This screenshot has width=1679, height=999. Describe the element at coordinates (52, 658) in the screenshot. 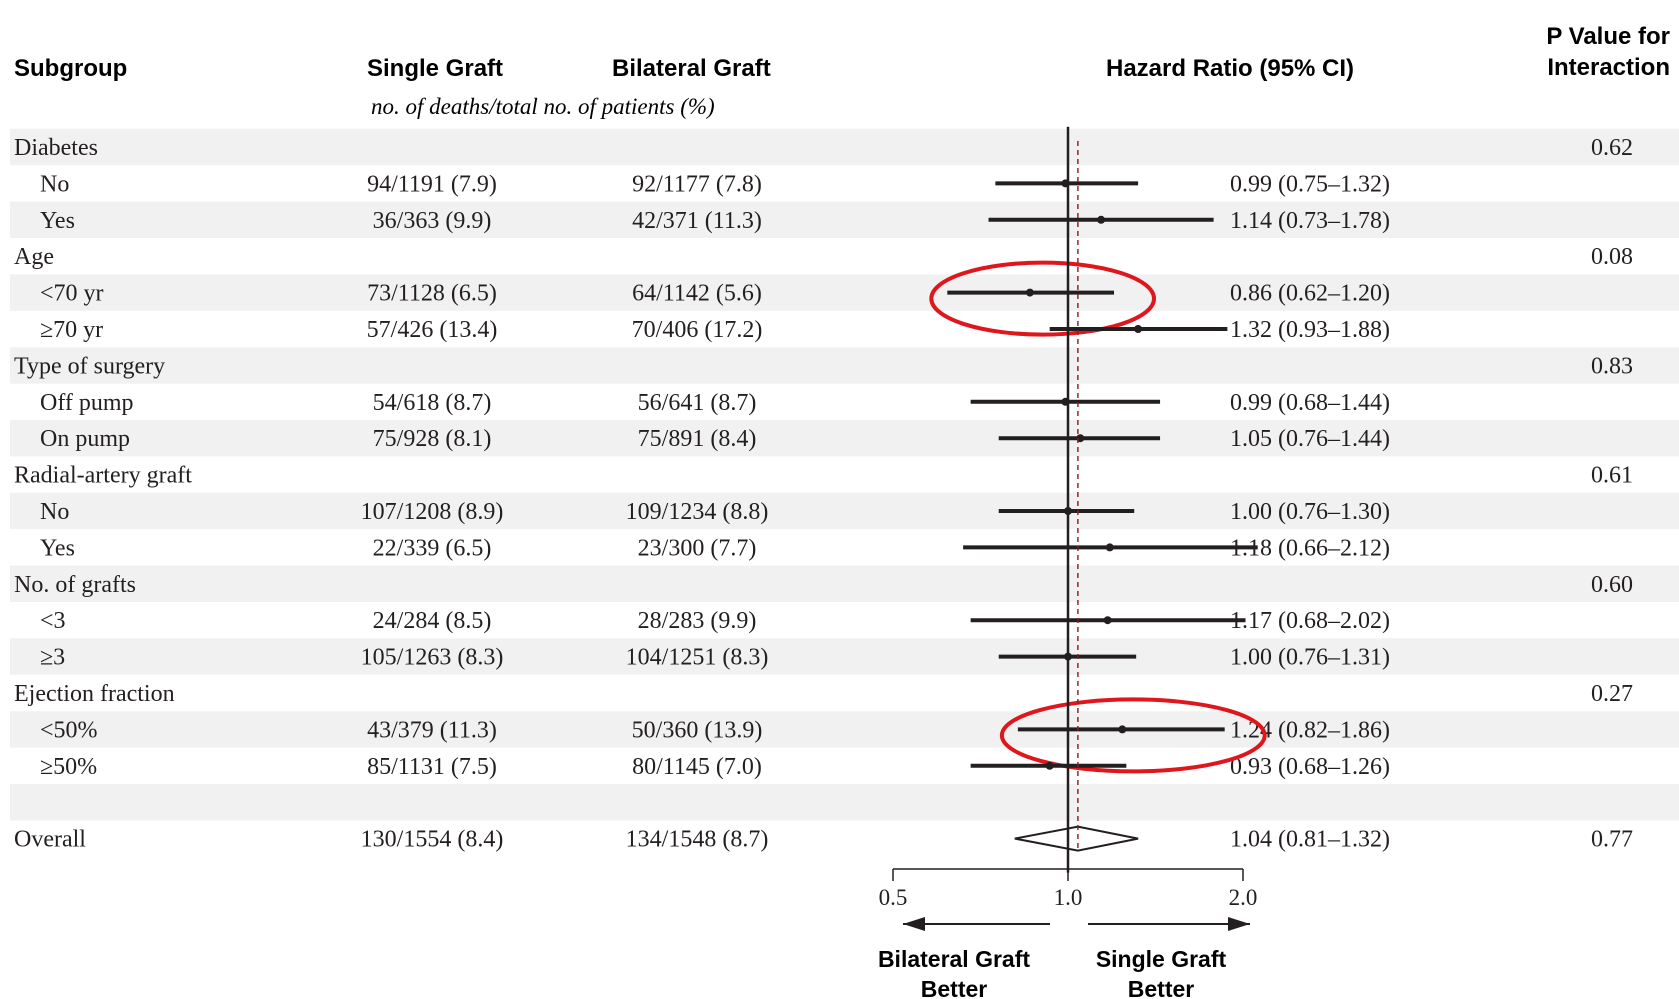

I see `subgroup-item-label: ≥3` at that location.